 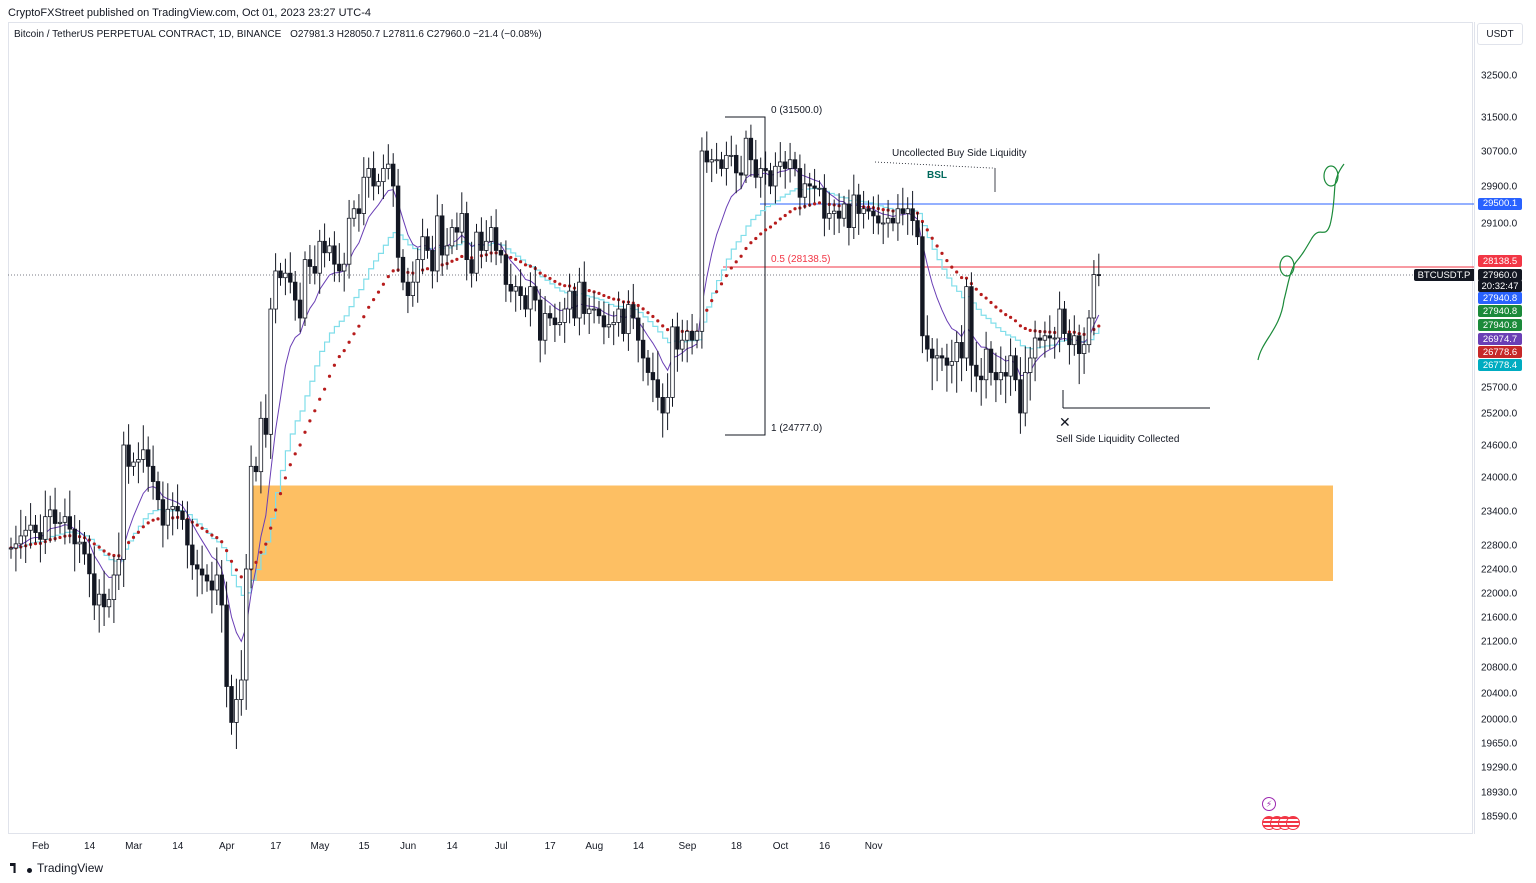 I want to click on resistance-price-tag: 29500.1, so click(x=1500, y=203).